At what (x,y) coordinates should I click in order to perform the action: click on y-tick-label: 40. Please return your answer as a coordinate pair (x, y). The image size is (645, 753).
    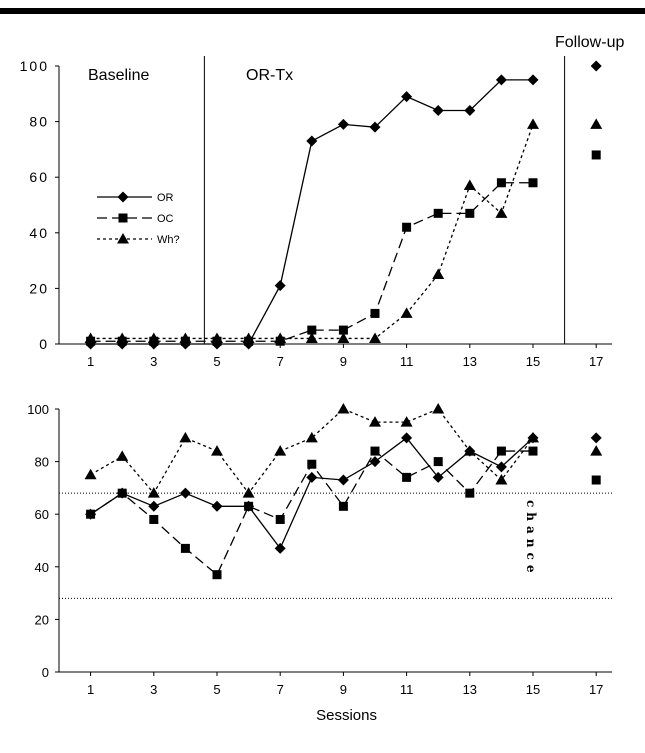
    Looking at the image, I should click on (42, 567).